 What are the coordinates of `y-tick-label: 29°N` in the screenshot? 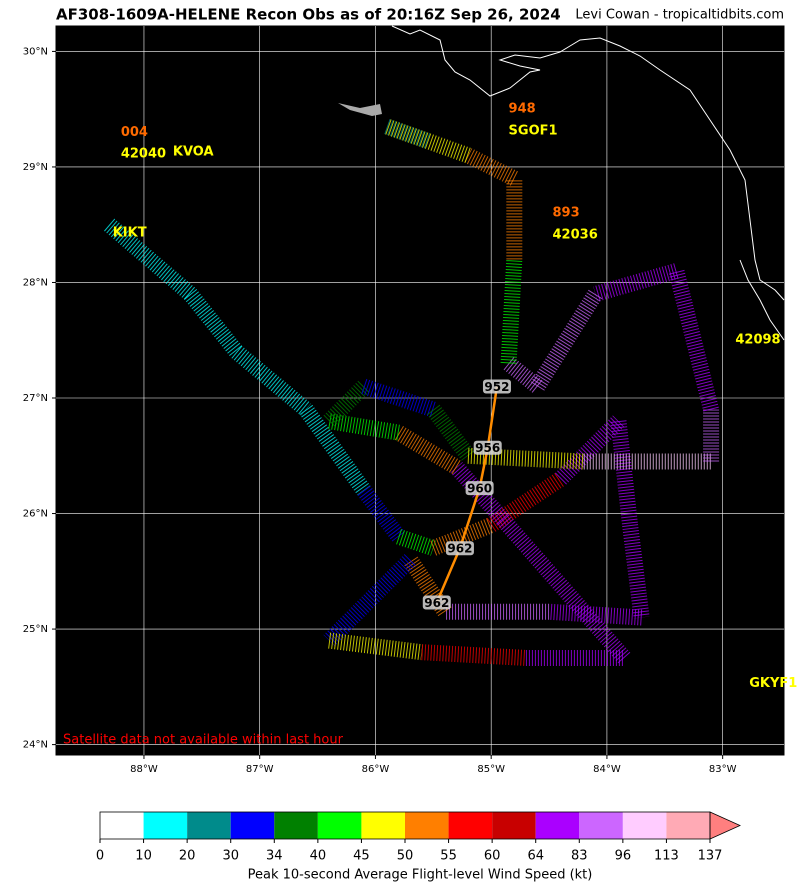 It's located at (35, 167).